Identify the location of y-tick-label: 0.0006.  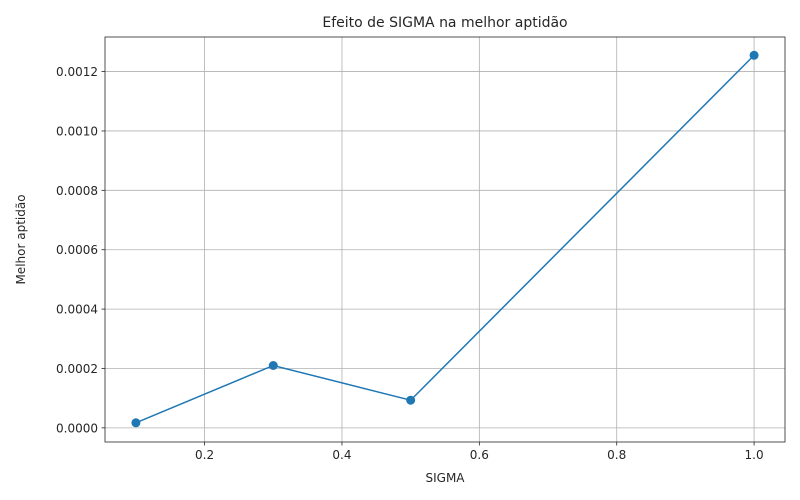
(77, 250).